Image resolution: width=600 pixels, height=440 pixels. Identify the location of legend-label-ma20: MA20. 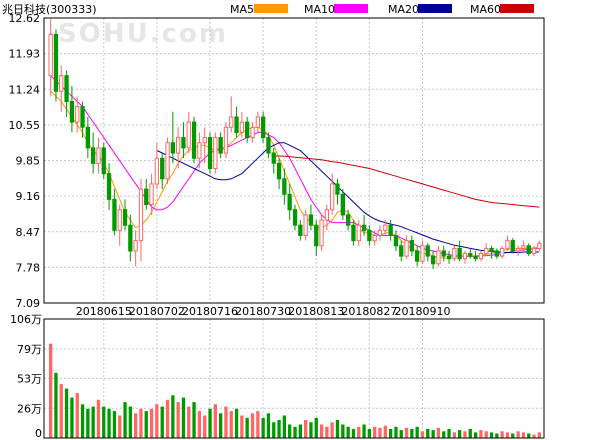
(403, 9).